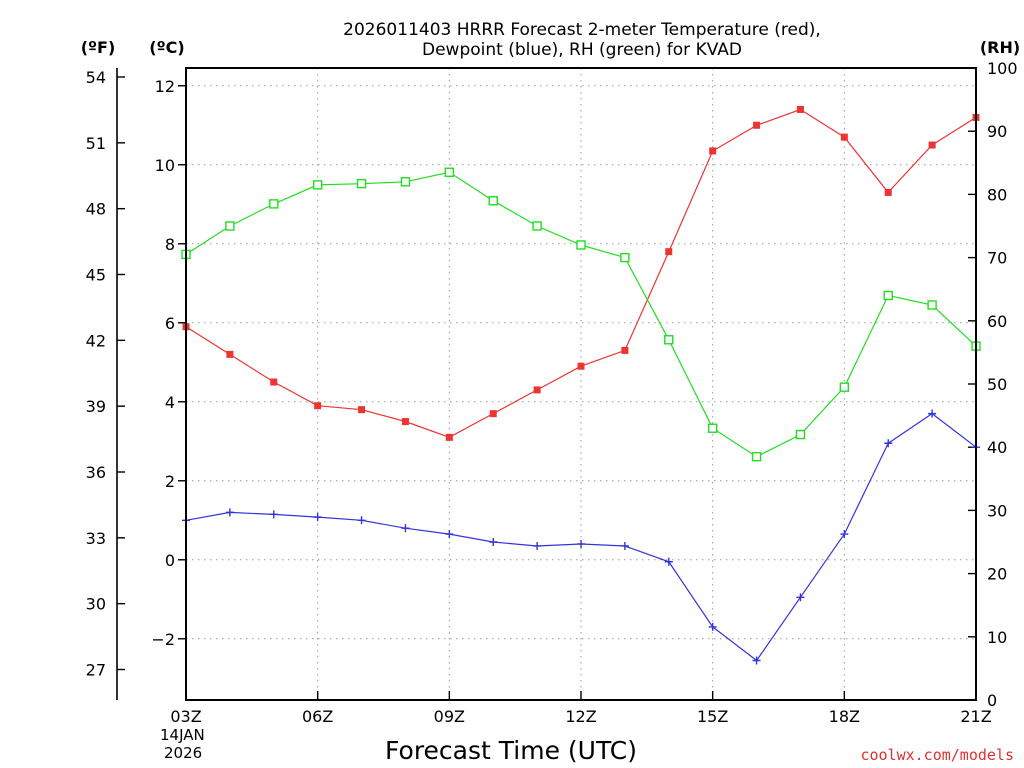 The width and height of the screenshot is (1024, 768). What do you see at coordinates (997, 321) in the screenshot?
I see `rh-tick-label: 60` at bounding box center [997, 321].